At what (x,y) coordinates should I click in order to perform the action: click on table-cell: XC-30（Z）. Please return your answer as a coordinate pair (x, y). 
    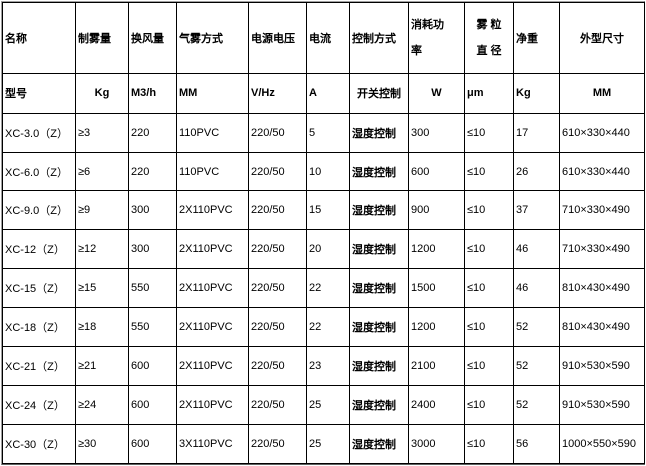
    Looking at the image, I should click on (39, 444).